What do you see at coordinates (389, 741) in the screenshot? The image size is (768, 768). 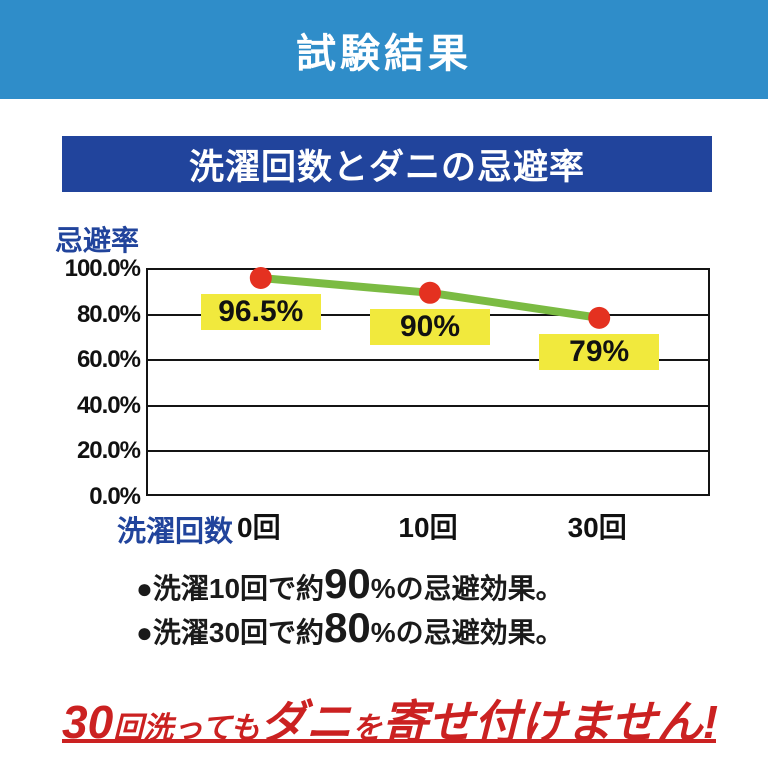 I see `footer-underline` at bounding box center [389, 741].